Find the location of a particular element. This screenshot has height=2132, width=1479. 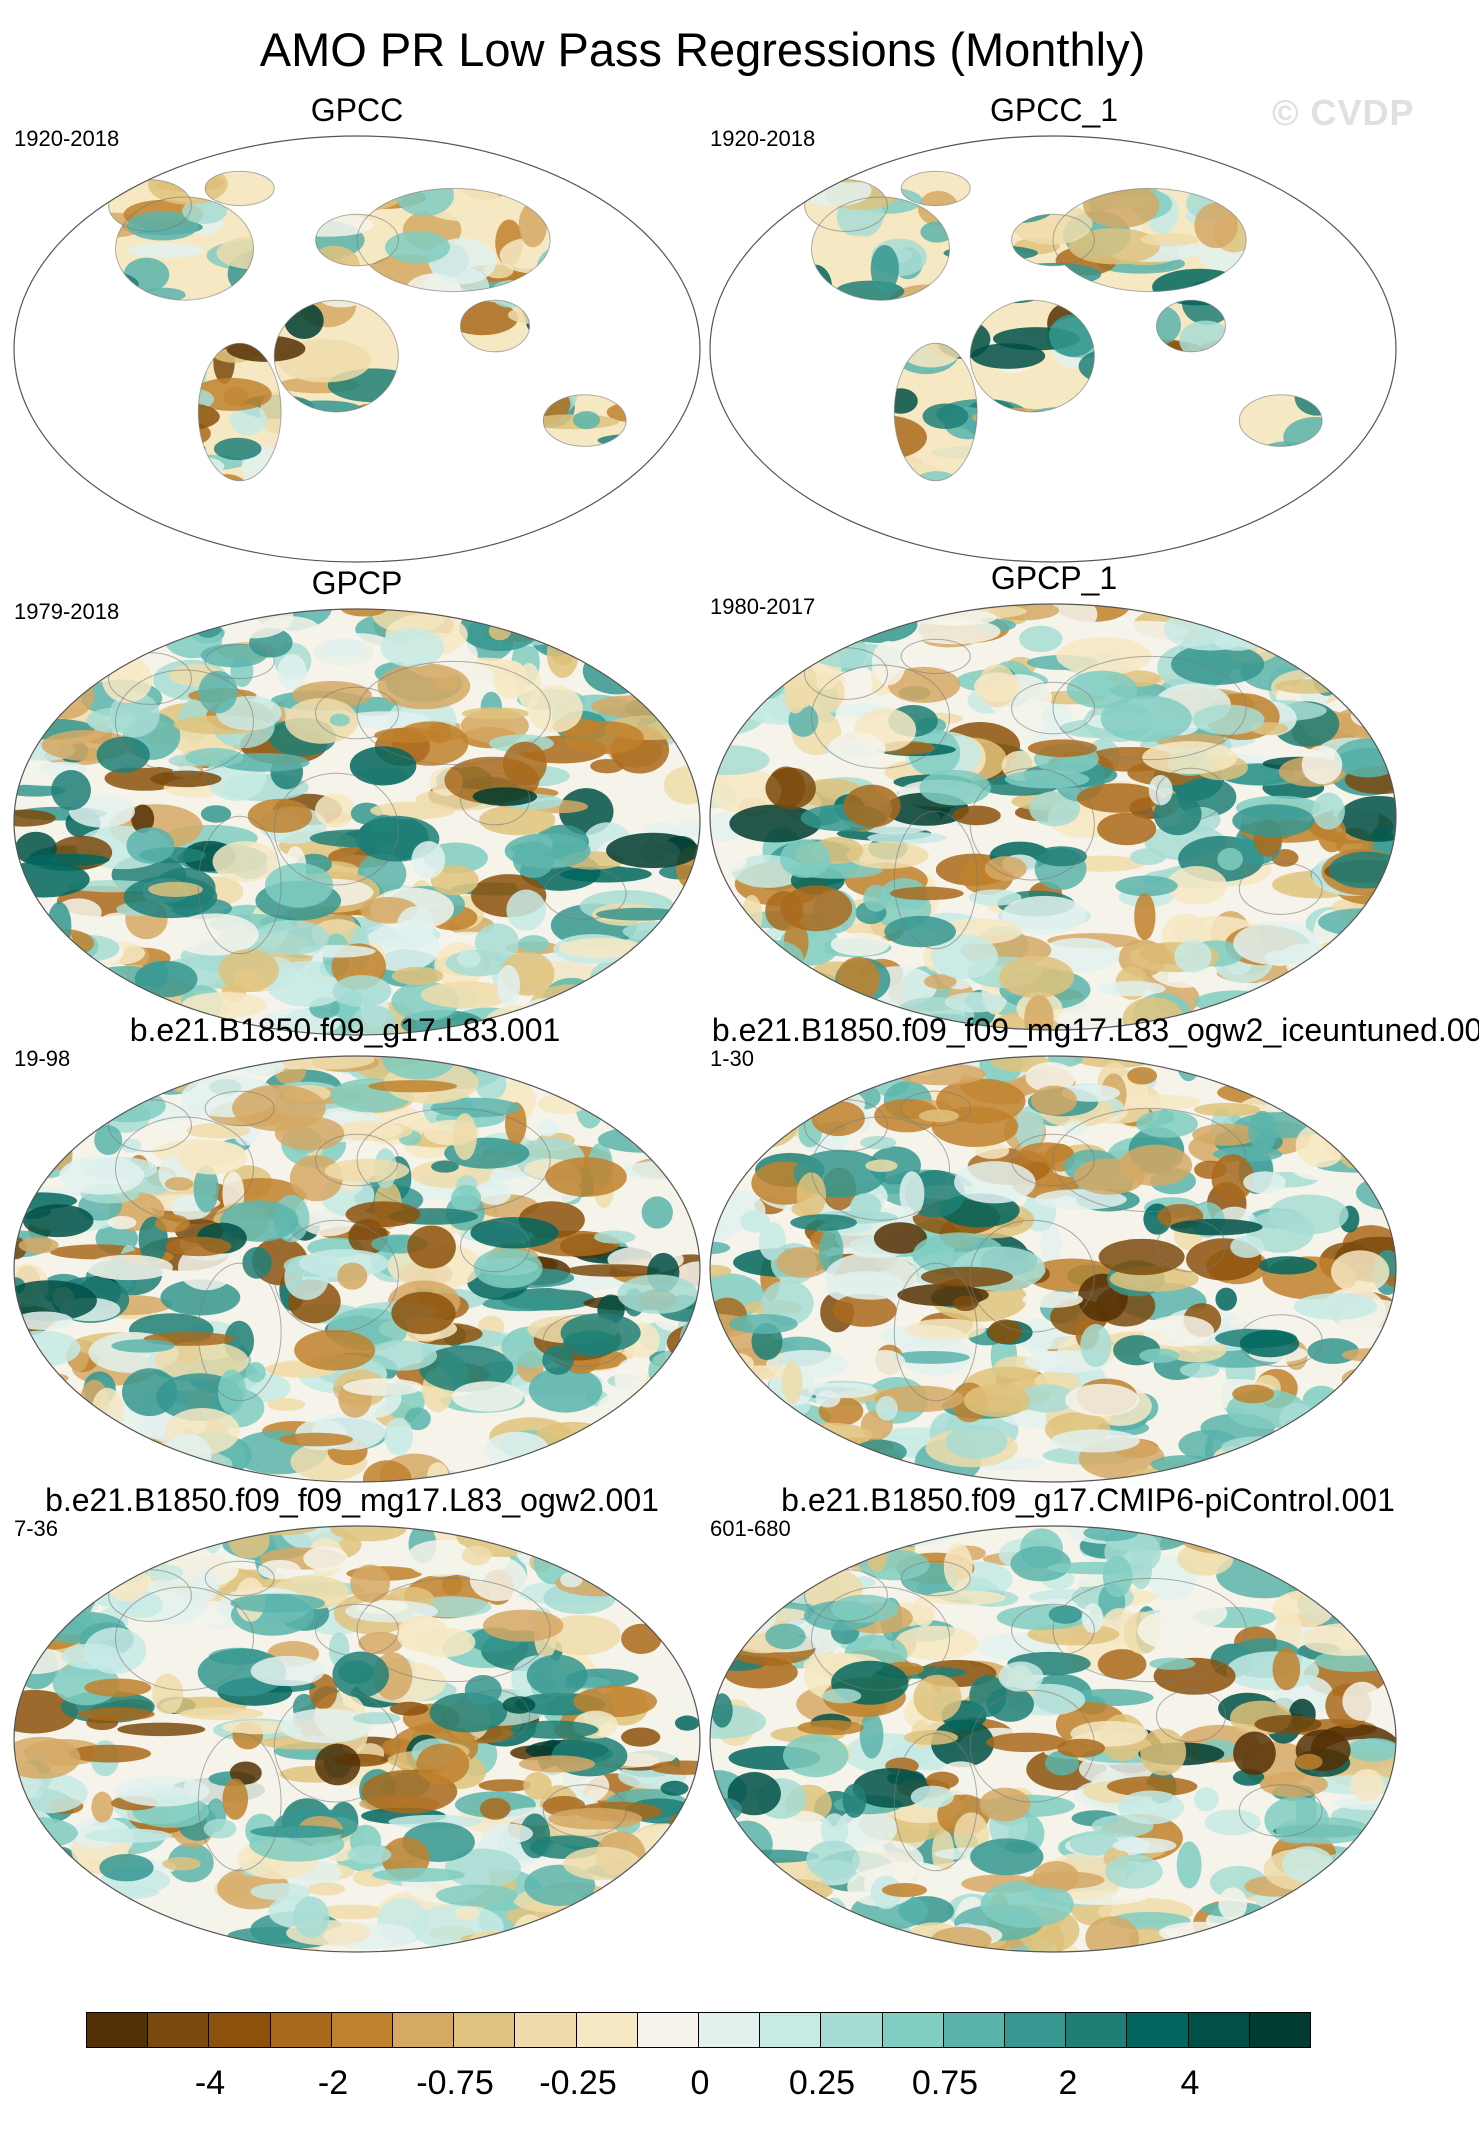

map-panel: b.e21.B1850.f09_g17.L83.001 19-98 is located at coordinates (357, 1252).